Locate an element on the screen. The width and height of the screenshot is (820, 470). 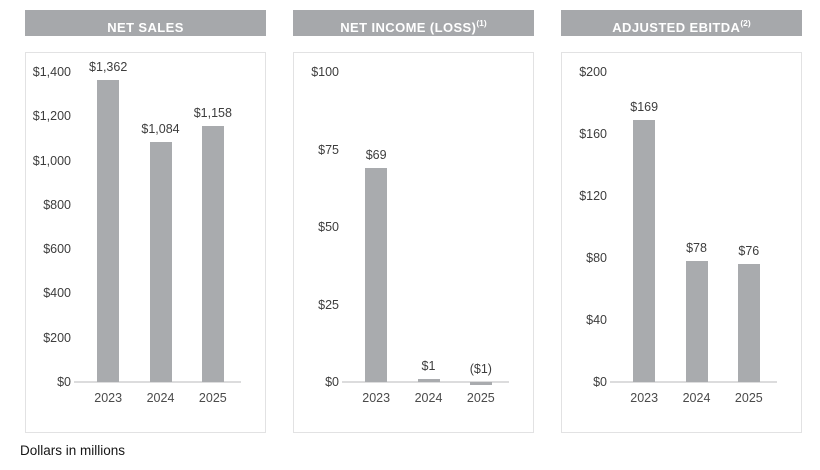
y-axis-tick-label: $800 is located at coordinates (57, 204).